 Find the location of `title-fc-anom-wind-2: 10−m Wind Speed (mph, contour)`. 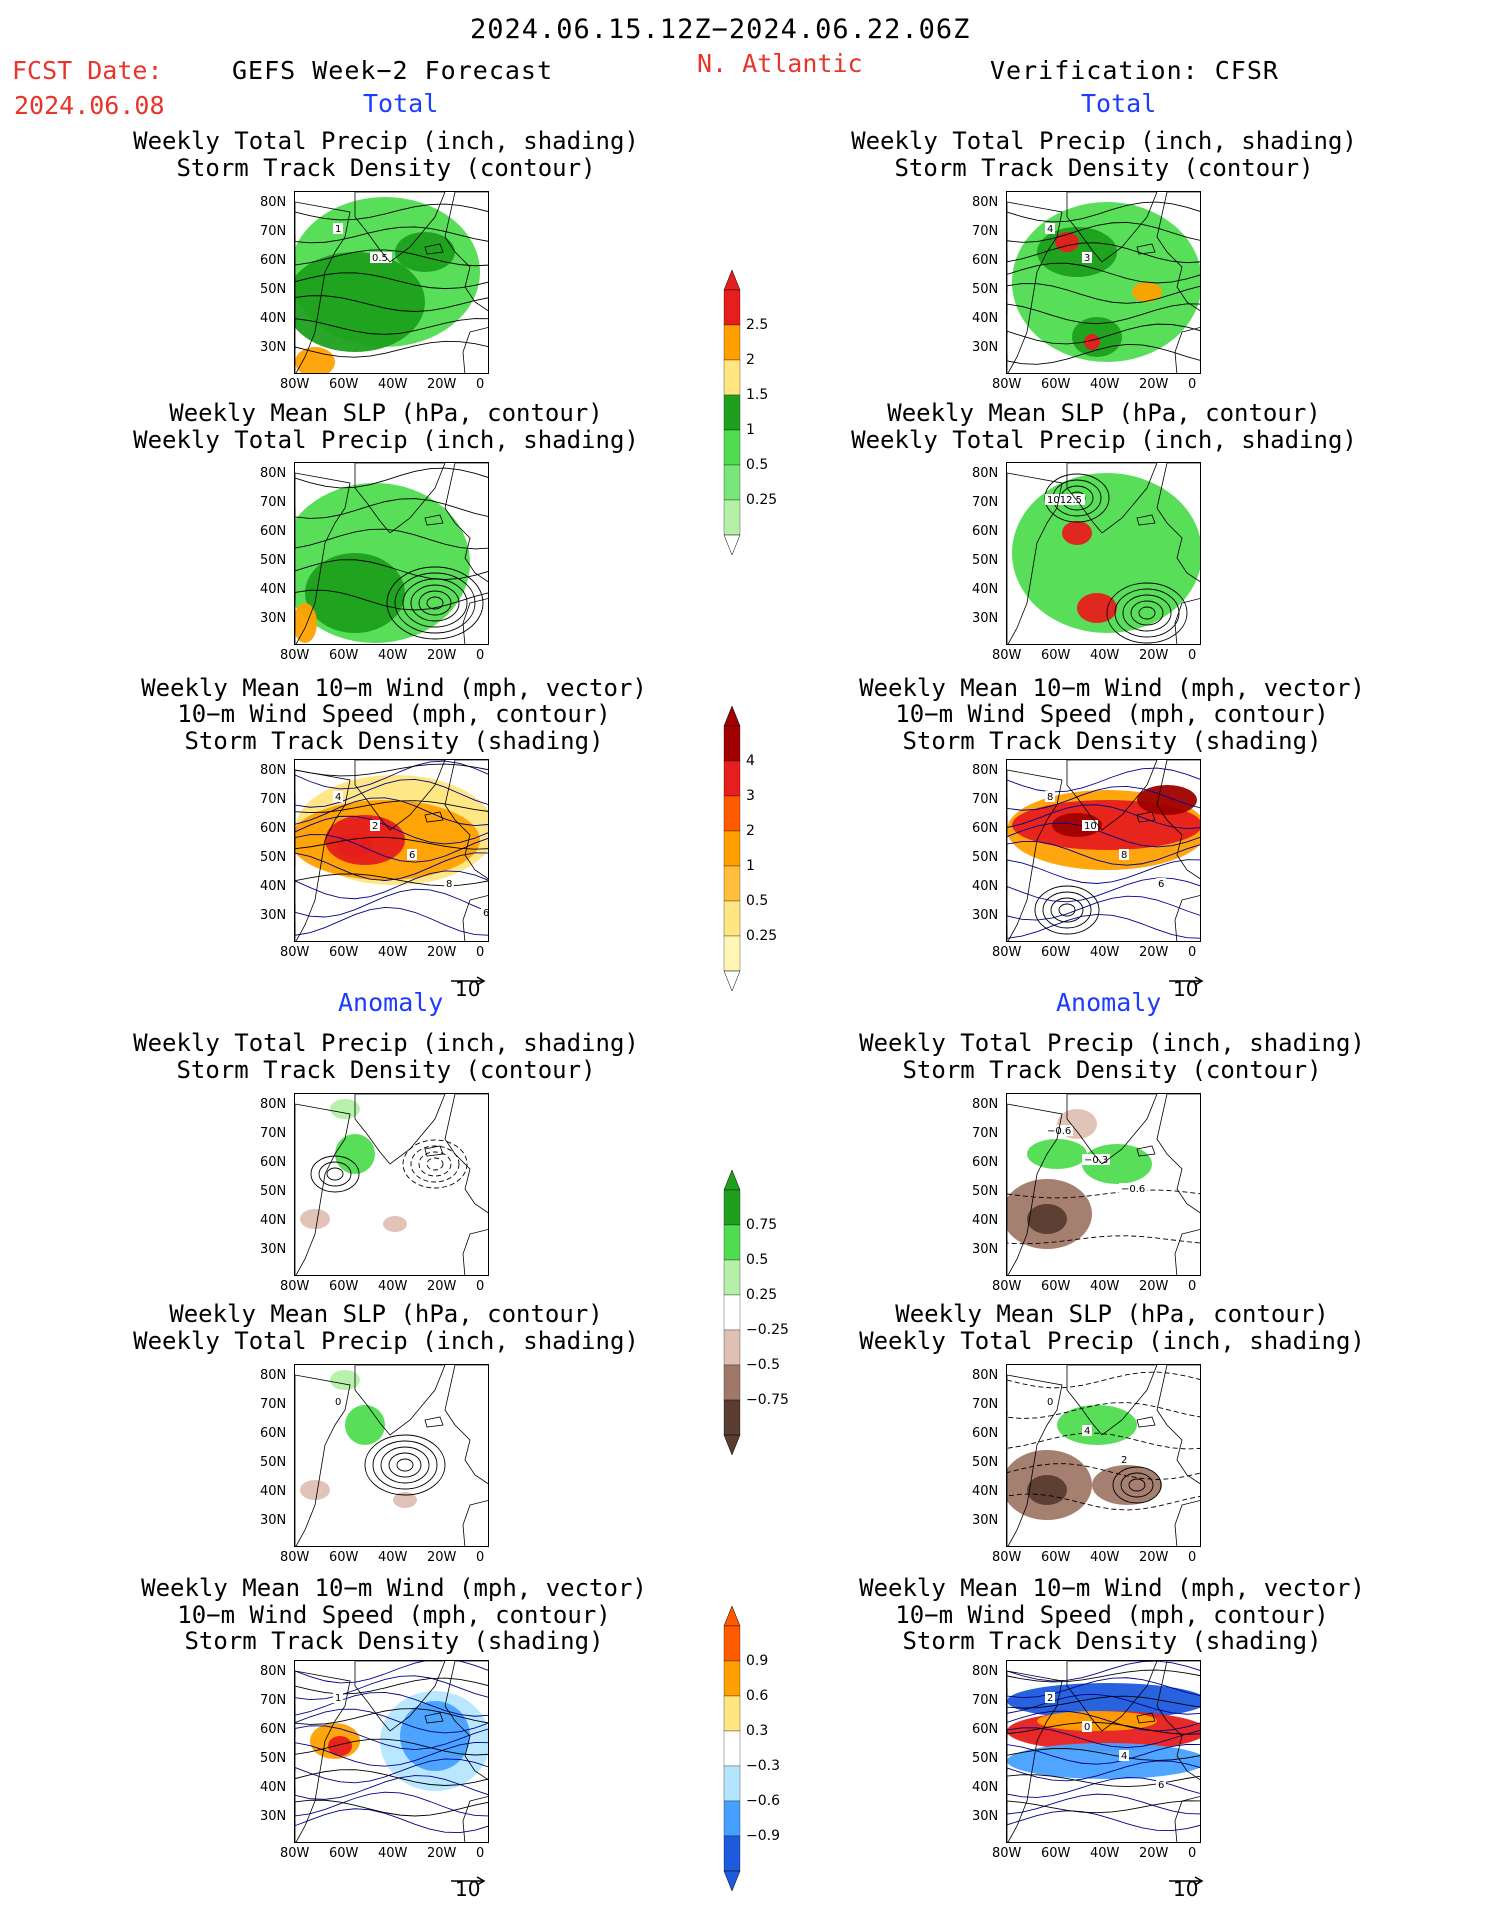

title-fc-anom-wind-2: 10−m Wind Speed (mph, contour) is located at coordinates (394, 1615).